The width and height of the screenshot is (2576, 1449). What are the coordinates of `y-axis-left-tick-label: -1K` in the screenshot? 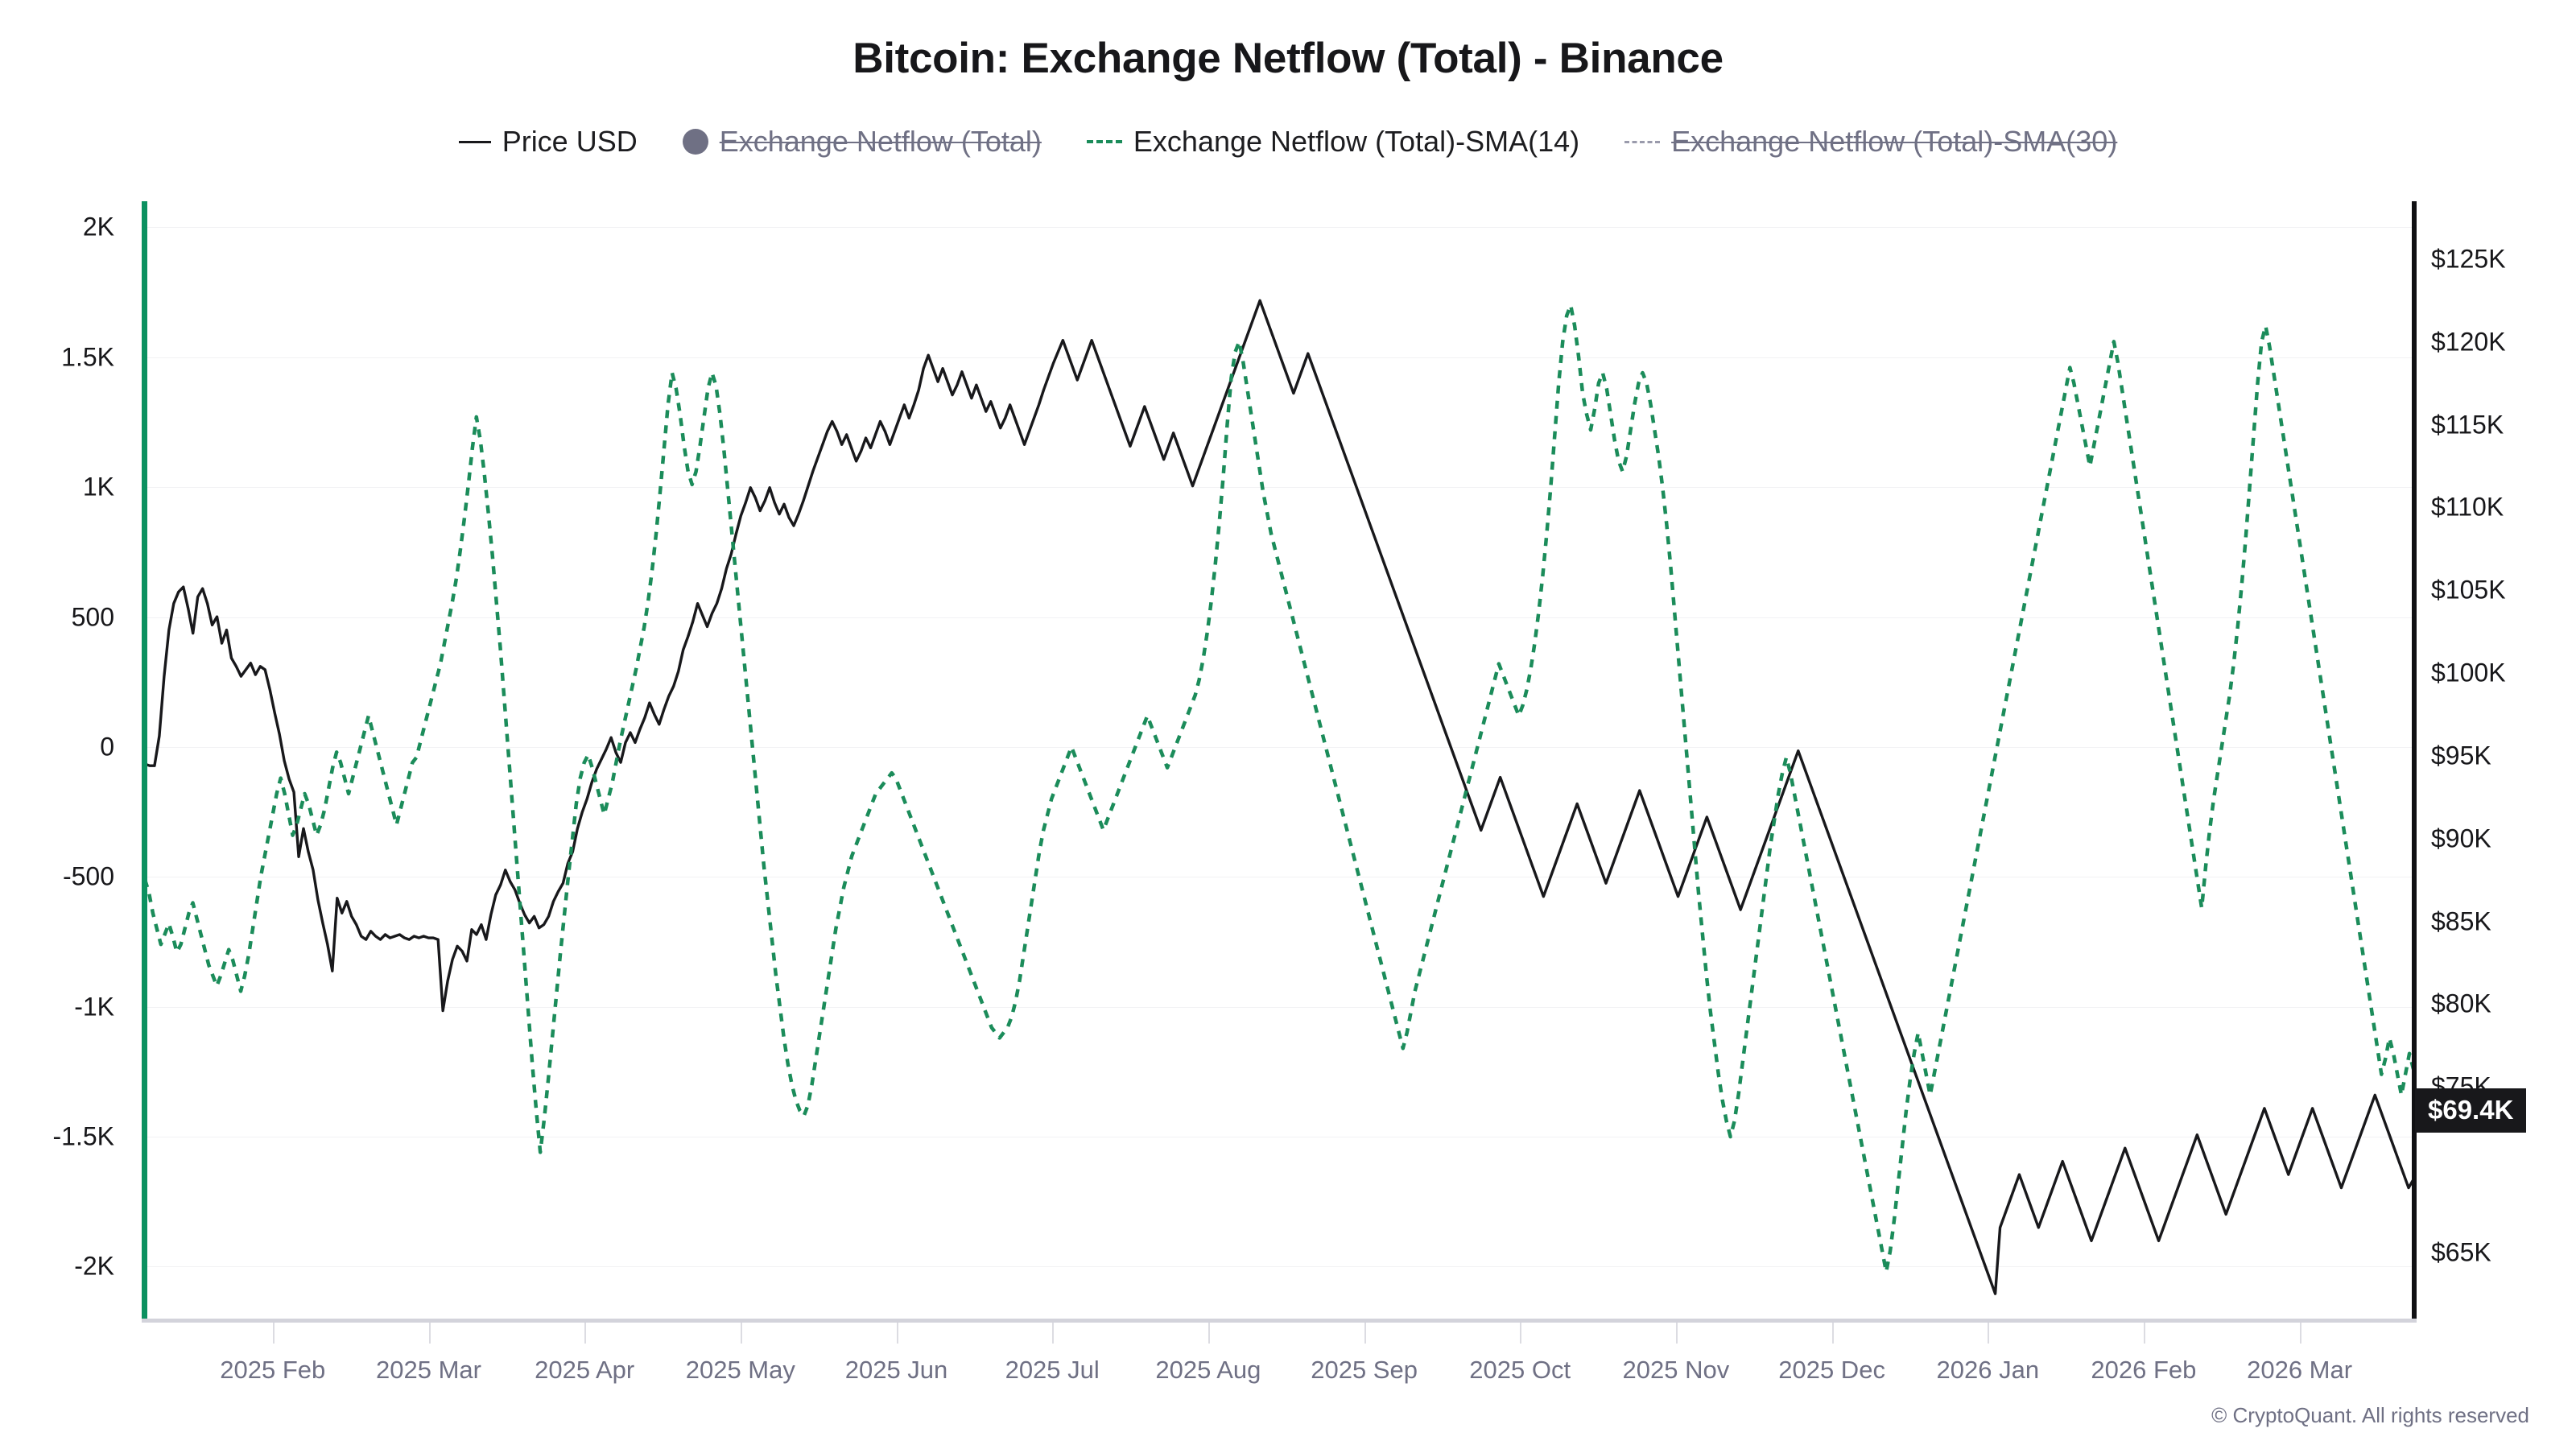 It's located at (94, 1007).